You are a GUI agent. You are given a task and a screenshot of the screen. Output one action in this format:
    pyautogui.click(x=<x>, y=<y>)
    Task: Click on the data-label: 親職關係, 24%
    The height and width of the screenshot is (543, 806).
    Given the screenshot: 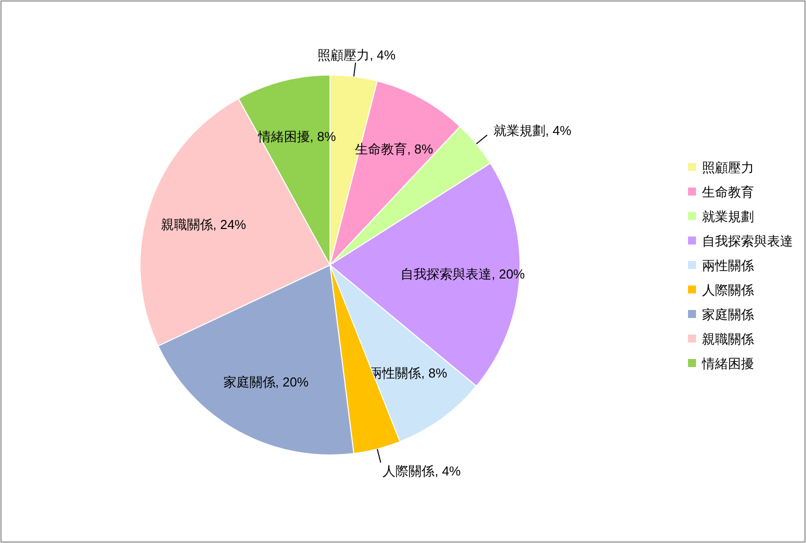 What is the action you would take?
    pyautogui.click(x=203, y=224)
    